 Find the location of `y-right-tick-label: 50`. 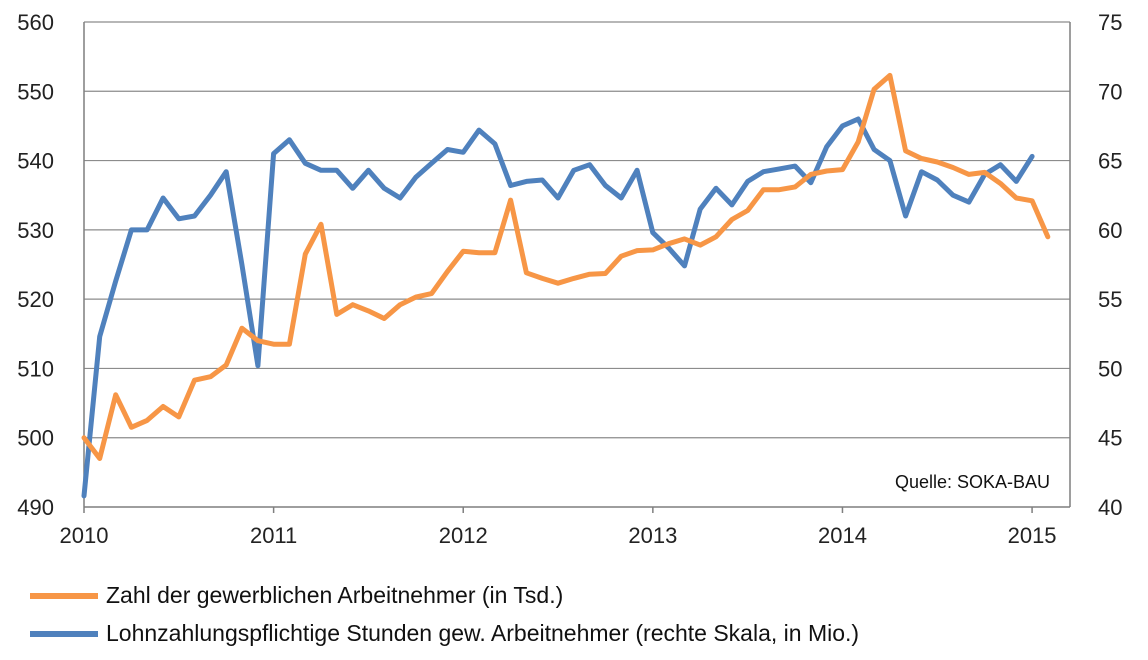

y-right-tick-label: 50 is located at coordinates (1110, 368).